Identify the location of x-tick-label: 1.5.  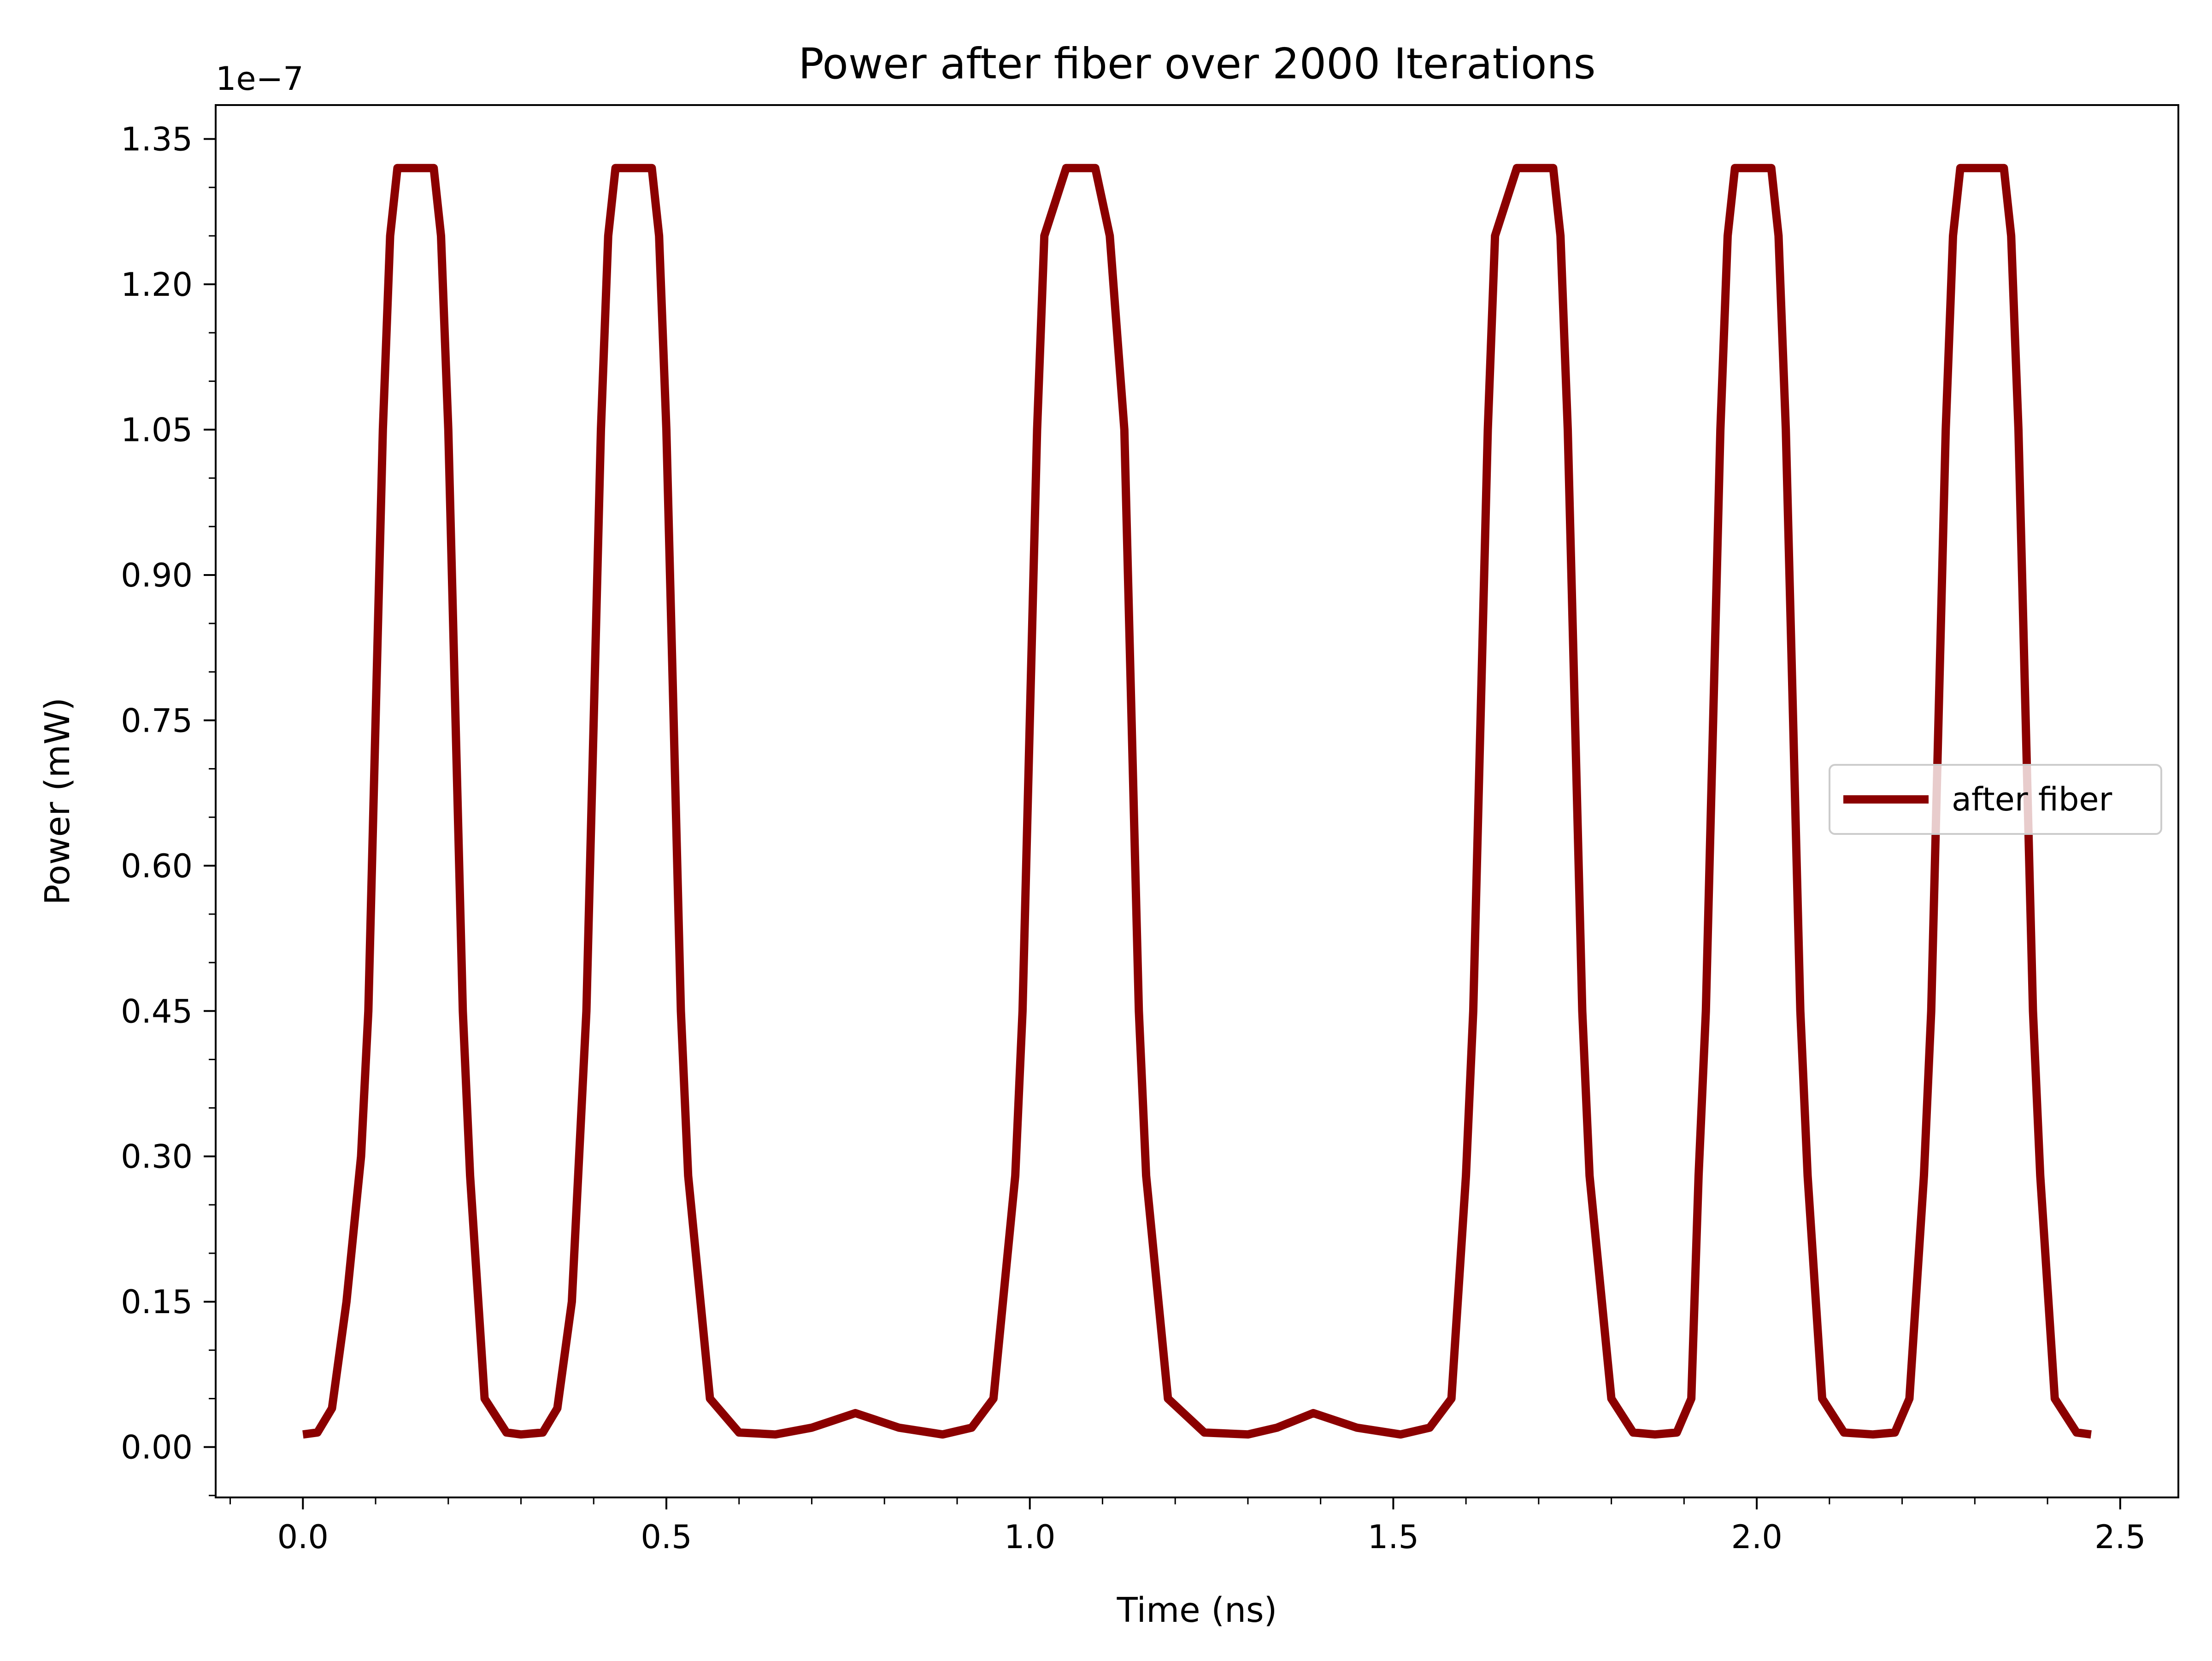
(1393, 1537).